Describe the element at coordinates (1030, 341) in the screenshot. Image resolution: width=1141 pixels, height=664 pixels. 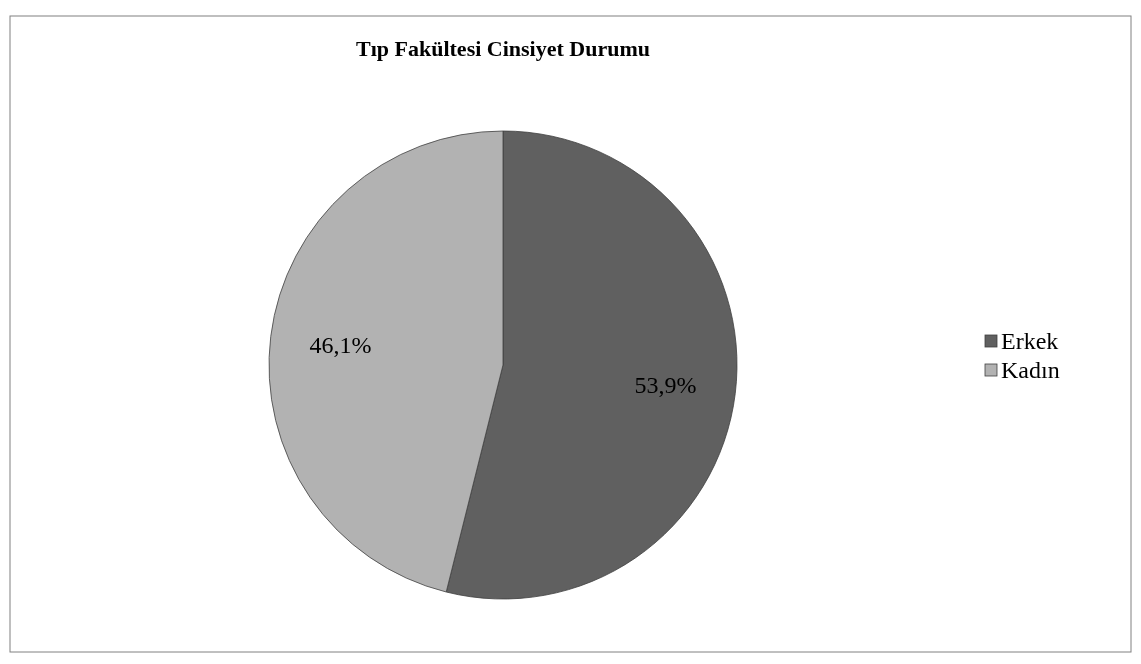
I see `legend-label: Erkek` at that location.